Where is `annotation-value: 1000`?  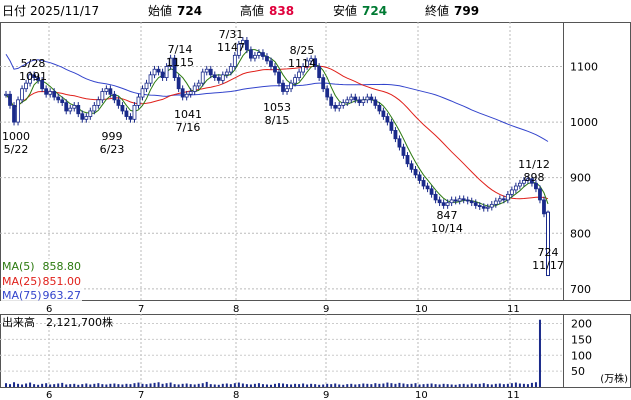
annotation-value: 1000 is located at coordinates (16, 136).